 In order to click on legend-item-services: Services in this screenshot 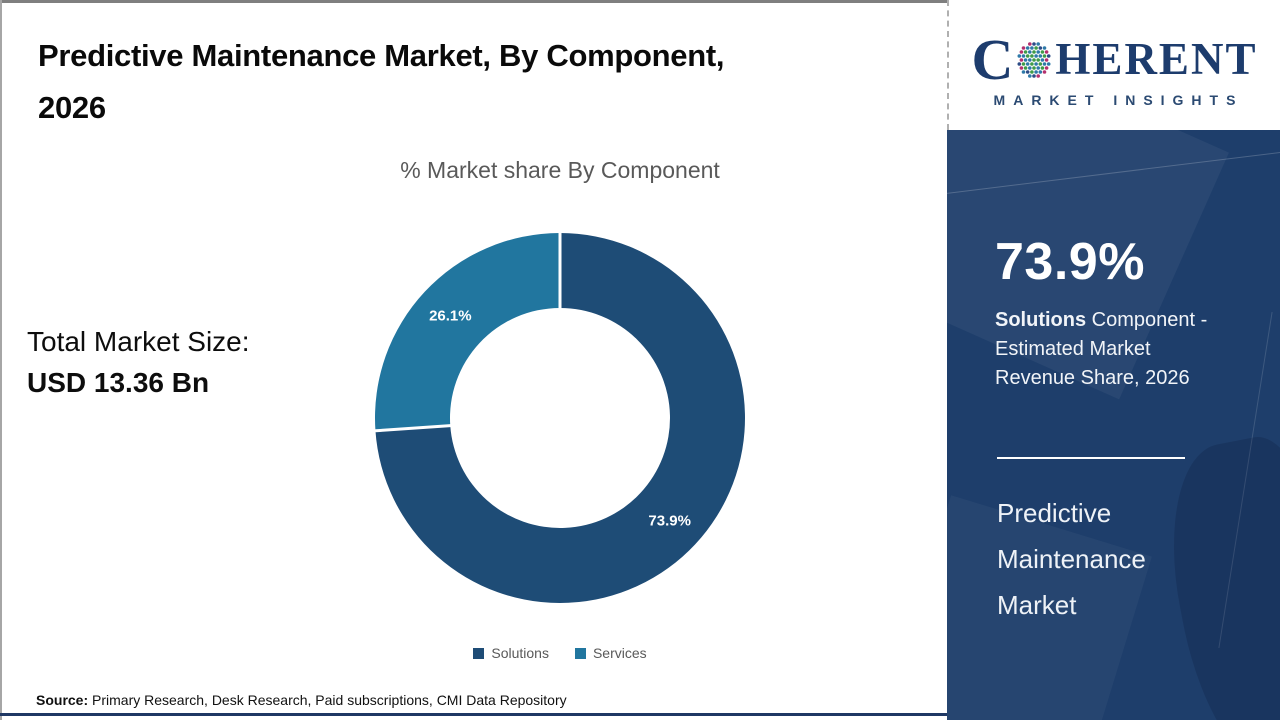, I will do `click(610, 653)`.